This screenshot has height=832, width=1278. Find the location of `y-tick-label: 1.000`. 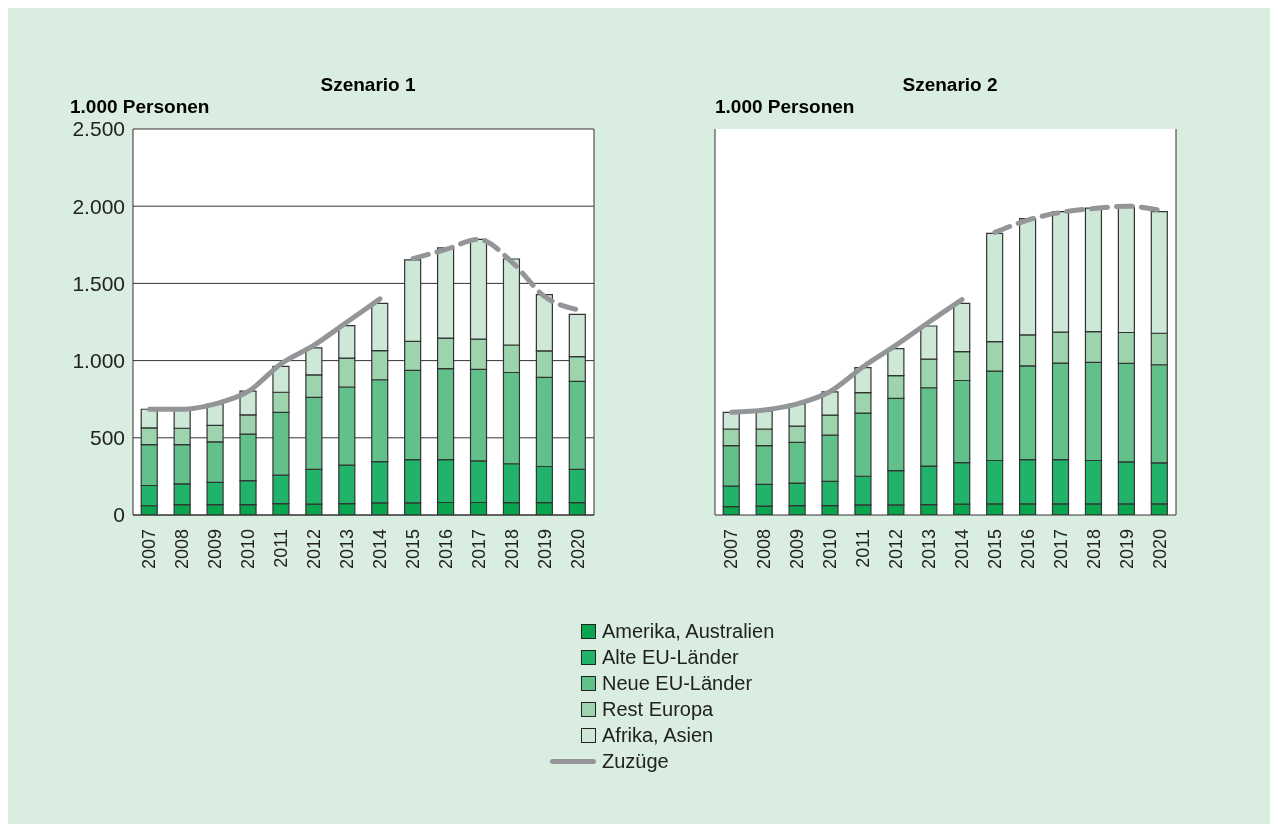

y-tick-label: 1.000 is located at coordinates (98, 361).